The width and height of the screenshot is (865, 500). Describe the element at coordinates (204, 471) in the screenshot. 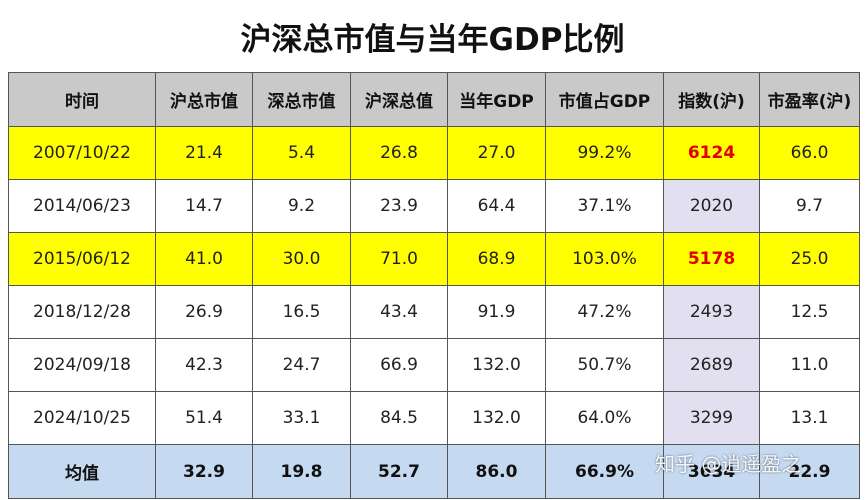

I see `cell-avg-sh-market-cap: 32.9` at that location.